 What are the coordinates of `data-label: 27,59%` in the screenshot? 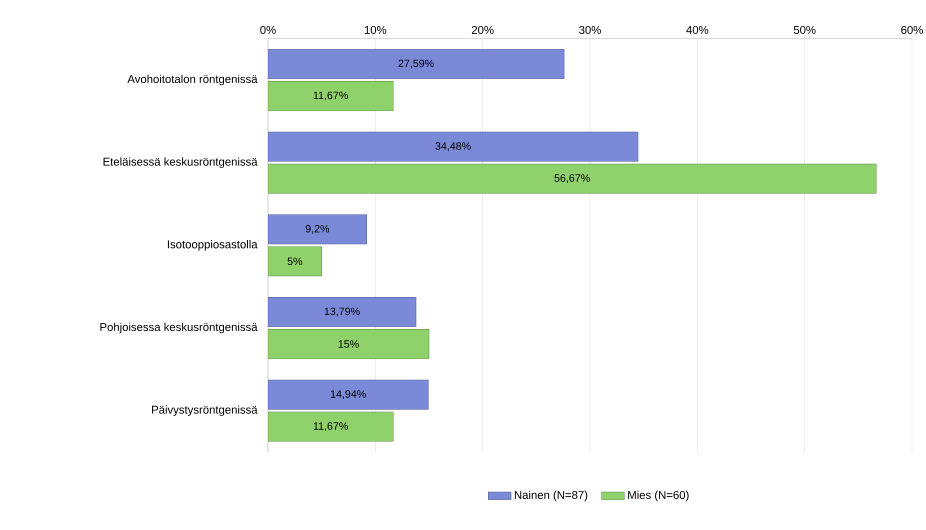 It's located at (416, 64).